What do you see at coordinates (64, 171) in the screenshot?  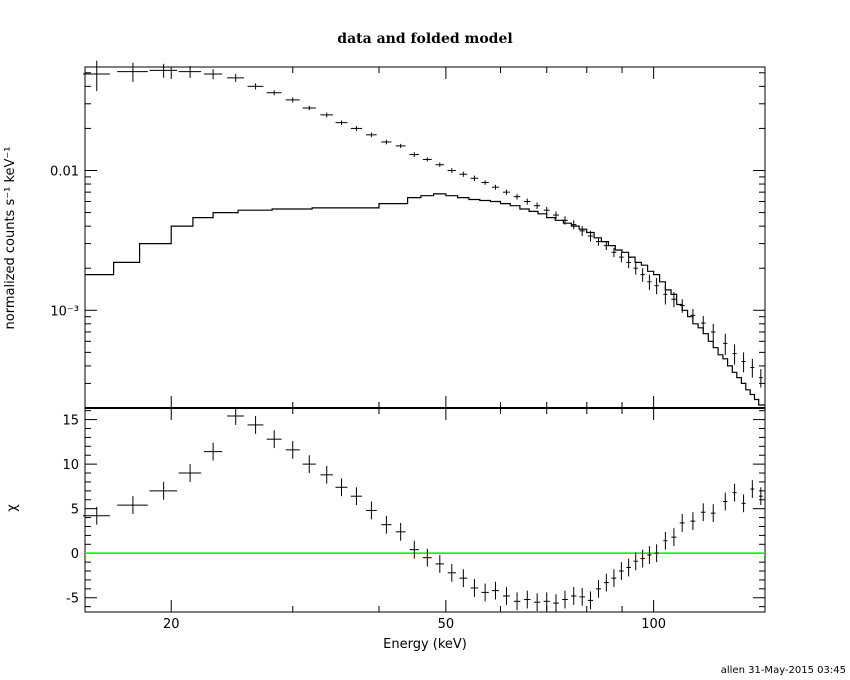 I see `top-ytick-label: 0.01` at bounding box center [64, 171].